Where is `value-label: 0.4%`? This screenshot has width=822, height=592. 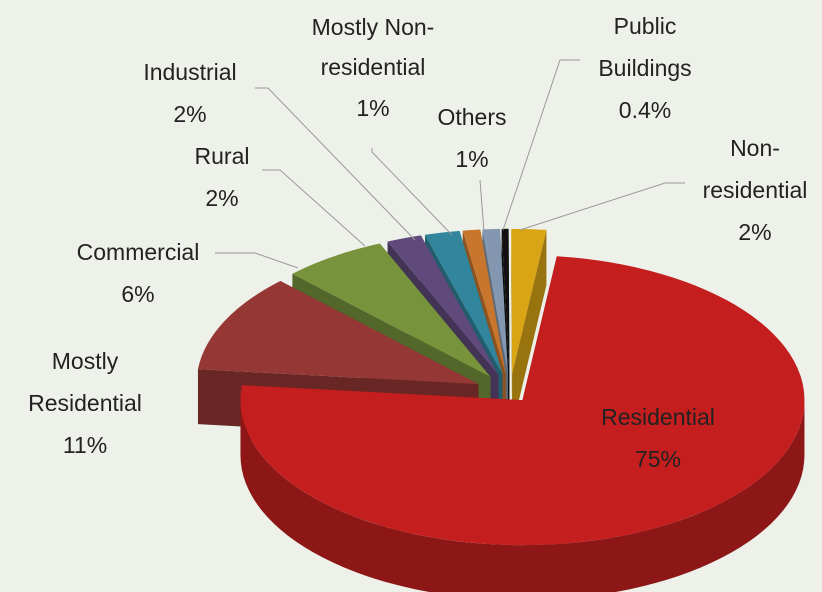 value-label: 0.4% is located at coordinates (645, 110).